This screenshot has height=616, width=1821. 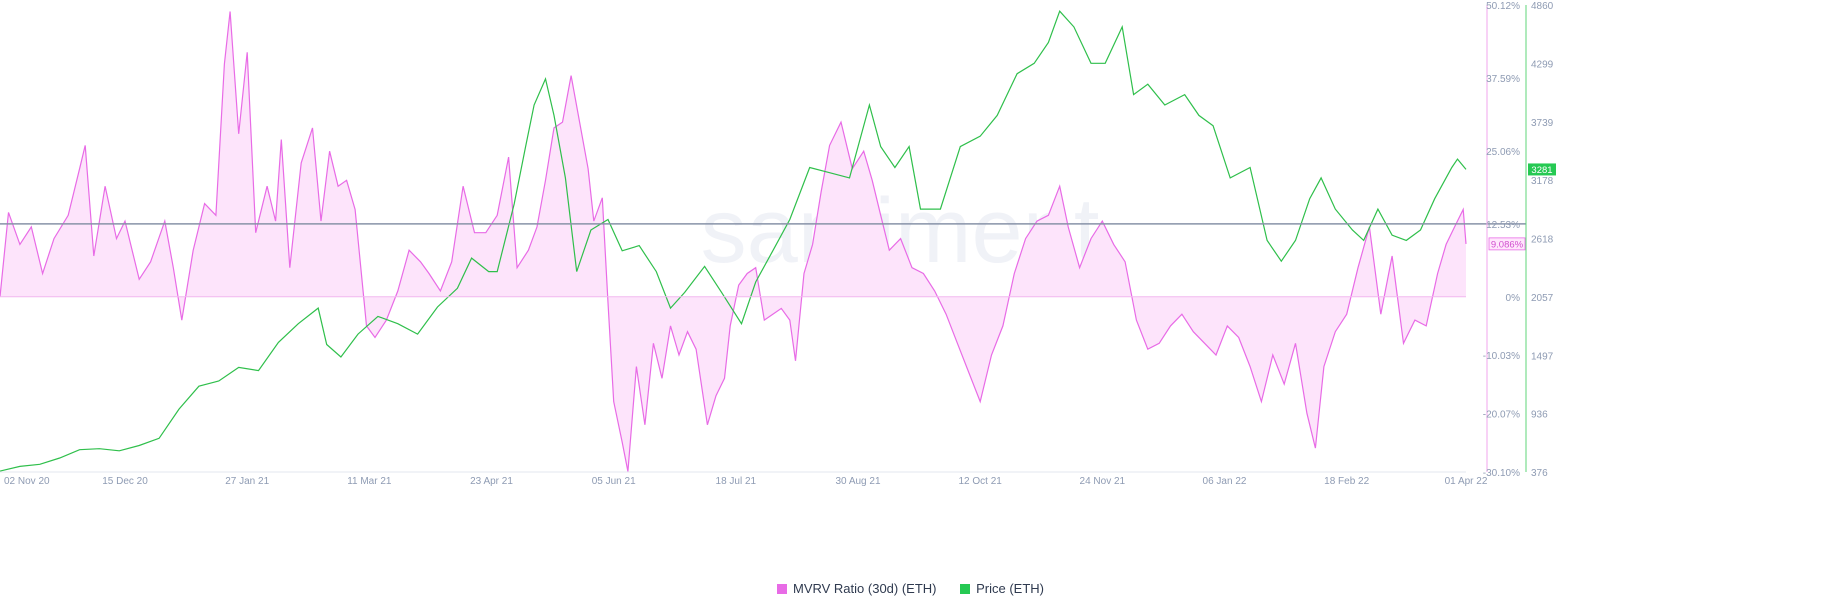 I want to click on mvrv-last-value-text: 9.086%, so click(x=1507, y=244).